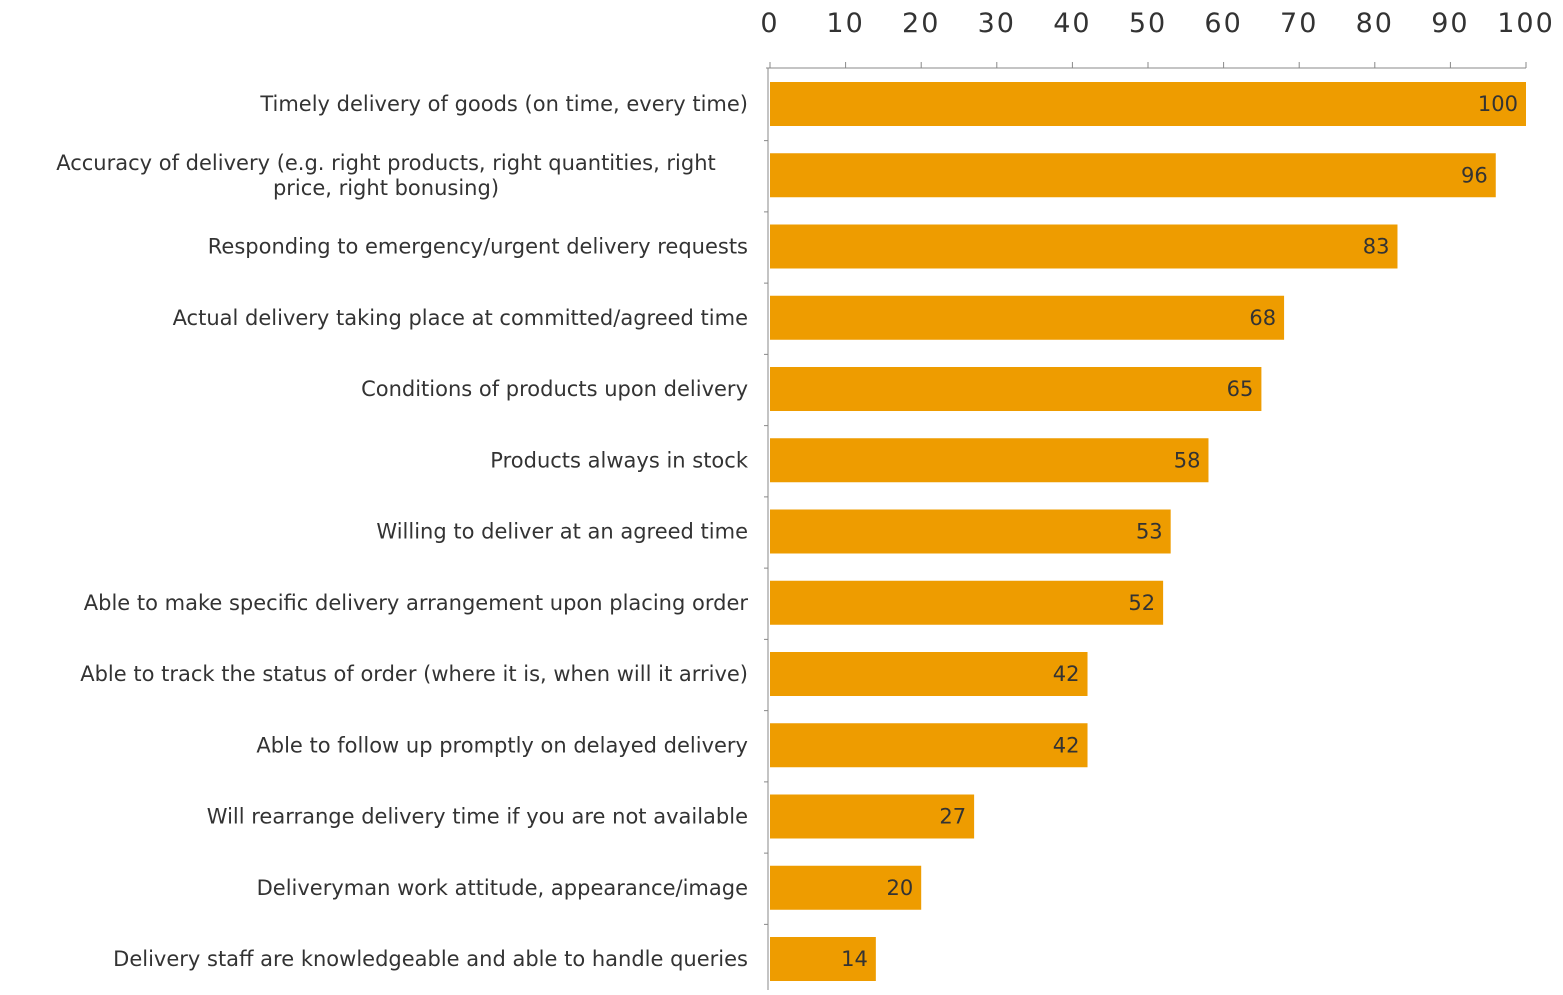  Describe the element at coordinates (769, 23) in the screenshot. I see `x-tick-label: 0` at that location.